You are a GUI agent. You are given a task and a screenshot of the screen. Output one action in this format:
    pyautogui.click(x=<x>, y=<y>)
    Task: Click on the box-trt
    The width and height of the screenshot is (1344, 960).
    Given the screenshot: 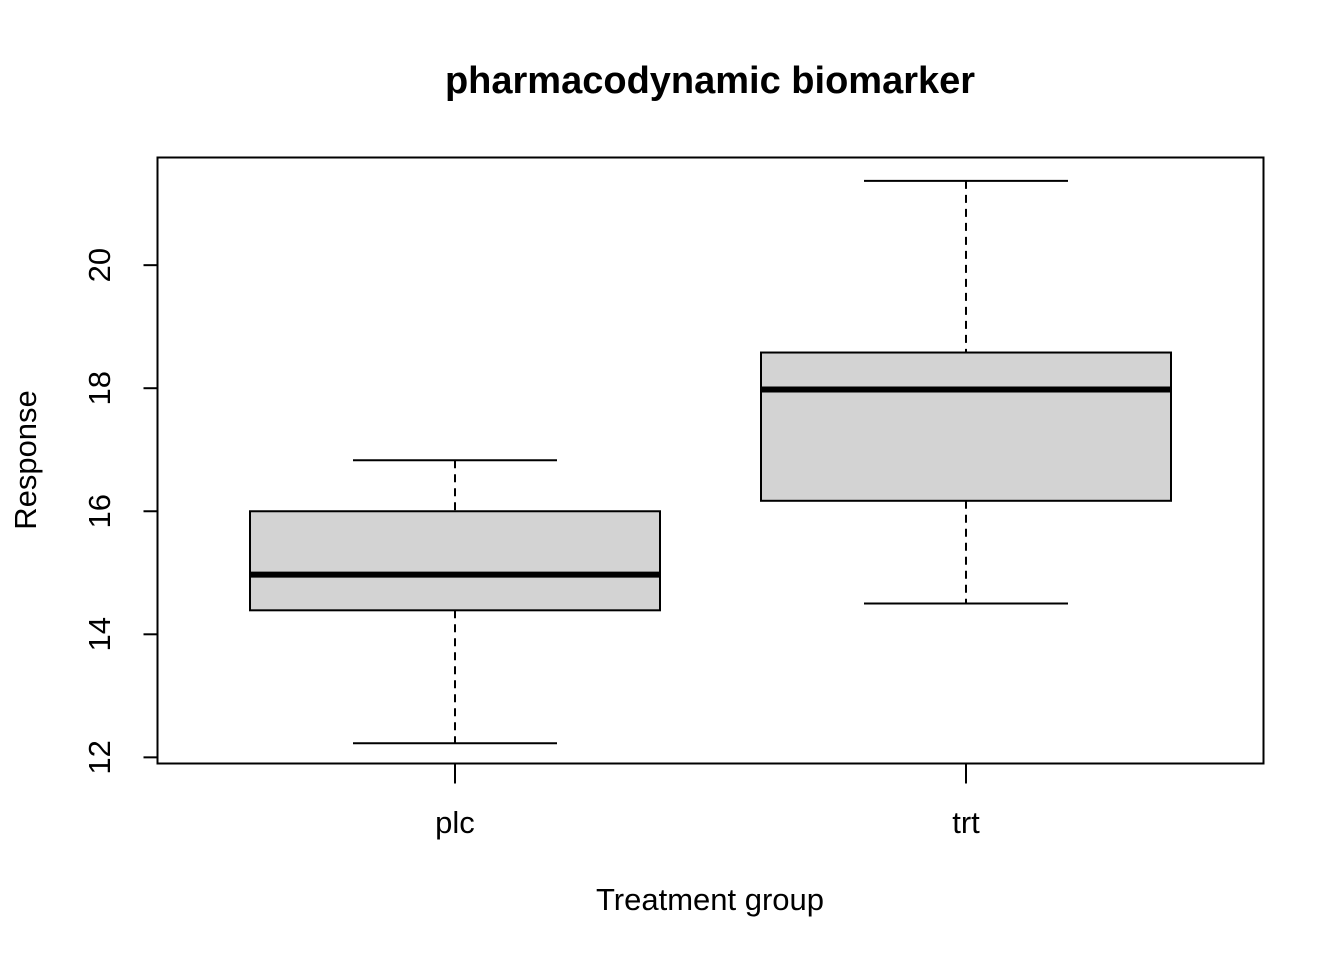 What is the action you would take?
    pyautogui.click(x=966, y=392)
    